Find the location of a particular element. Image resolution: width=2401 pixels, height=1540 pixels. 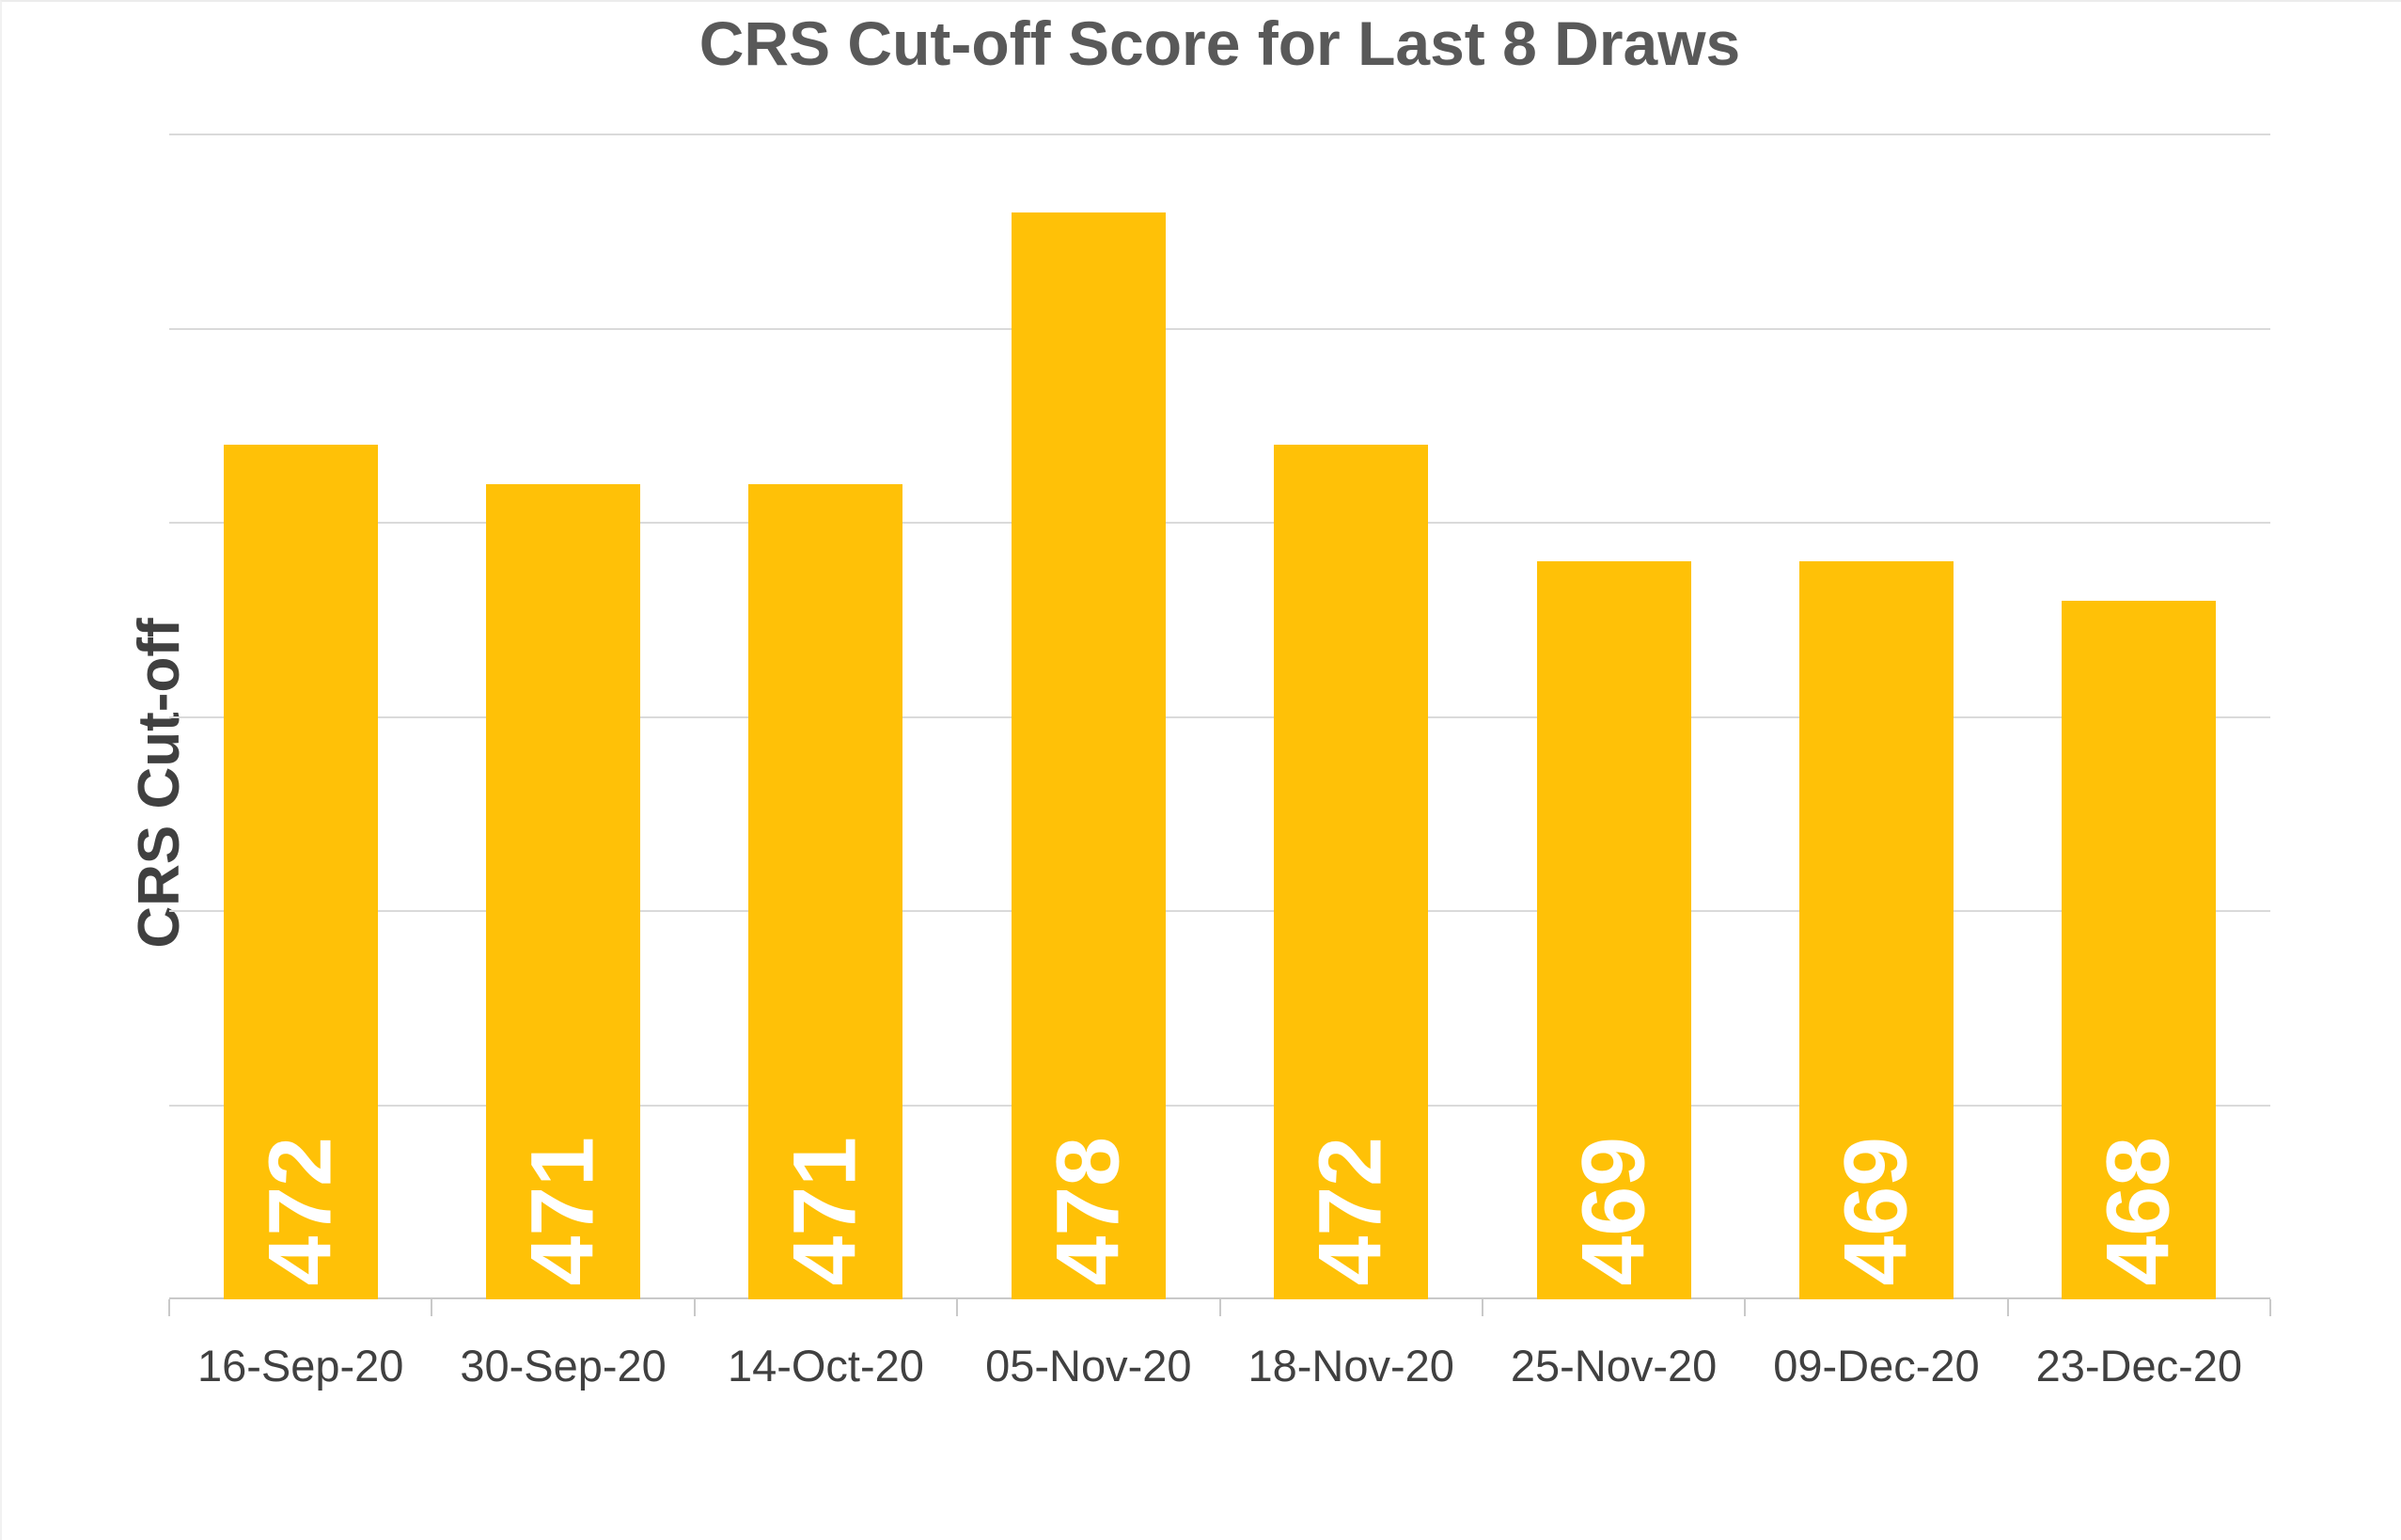

x-axis-tick-label: 09-Dec-20 is located at coordinates (1876, 1366).